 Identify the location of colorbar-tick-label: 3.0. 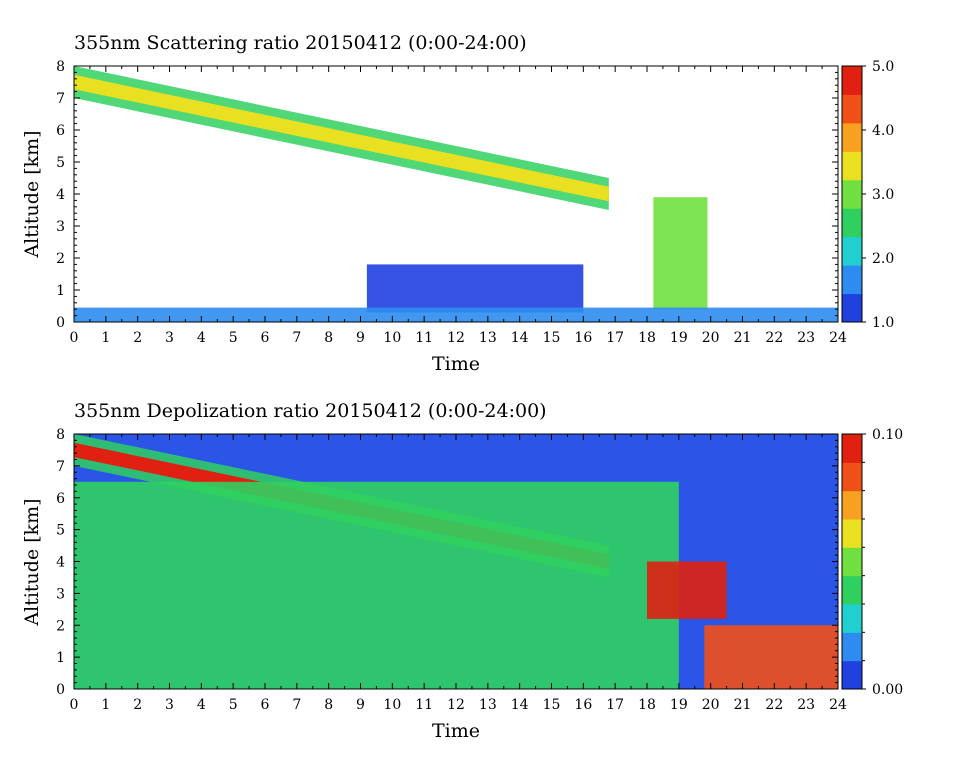
(883, 195).